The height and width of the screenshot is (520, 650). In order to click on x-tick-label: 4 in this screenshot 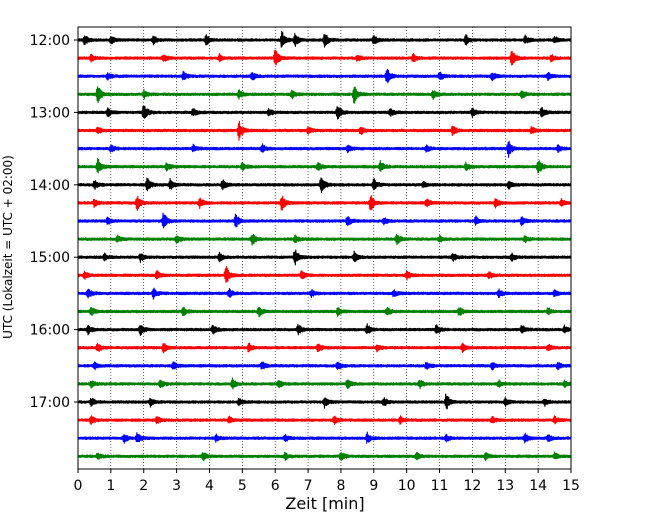, I will do `click(209, 486)`.